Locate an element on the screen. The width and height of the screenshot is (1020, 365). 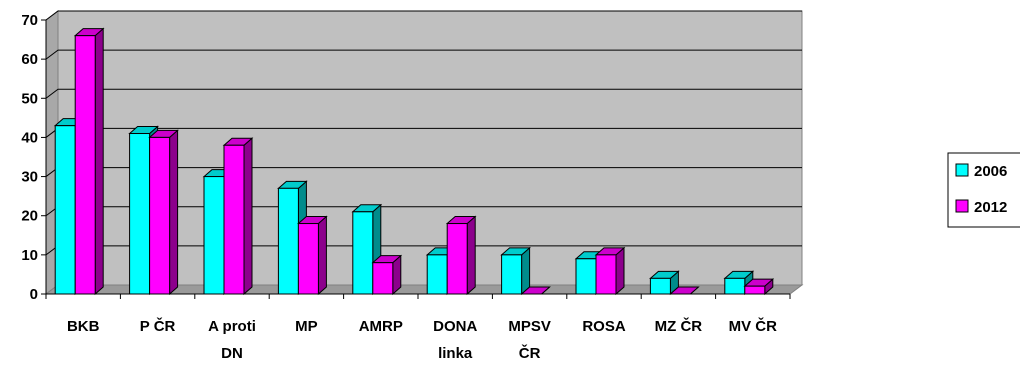
legend-label-2012: 2012 is located at coordinates (990, 207).